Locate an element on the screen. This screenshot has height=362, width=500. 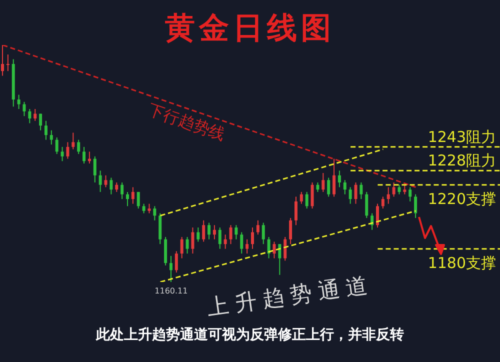
ref-line-label: 1220支撑 is located at coordinates (462, 199).